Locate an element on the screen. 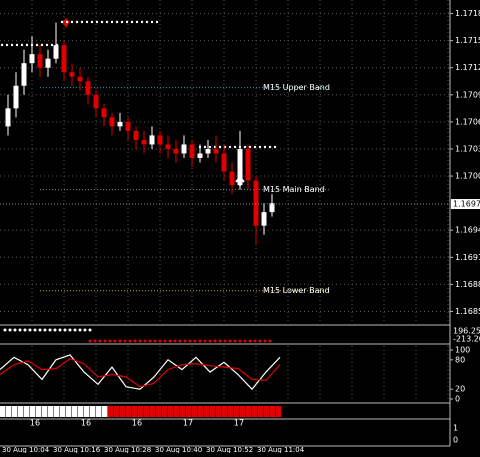  y-tick-label: 1.17005 is located at coordinates (467, 176).